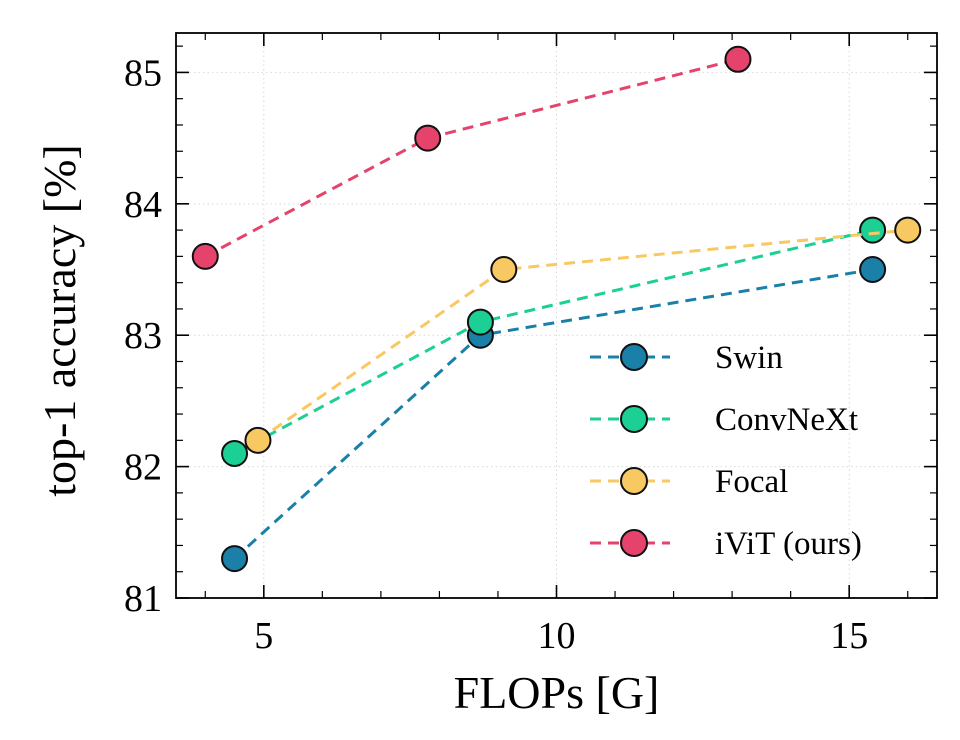 The height and width of the screenshot is (740, 960). What do you see at coordinates (751, 482) in the screenshot?
I see `legend-label: Focal` at bounding box center [751, 482].